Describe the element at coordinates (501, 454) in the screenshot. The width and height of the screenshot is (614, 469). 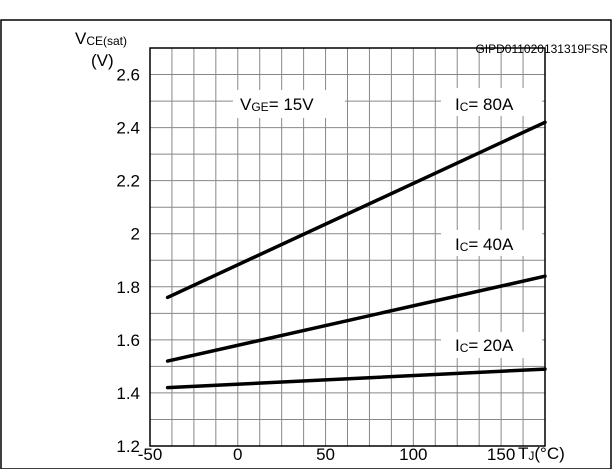
I see `x-tick-label: 150` at that location.